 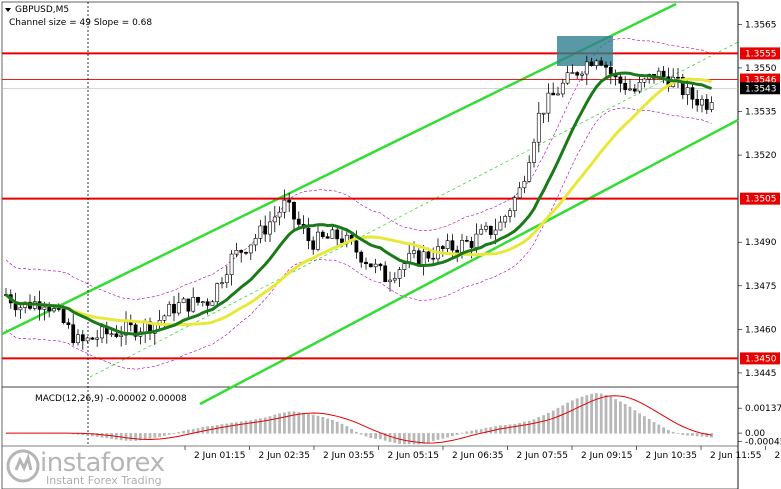 I want to click on symbol-label: GBPUSD,M5, so click(x=42, y=10).